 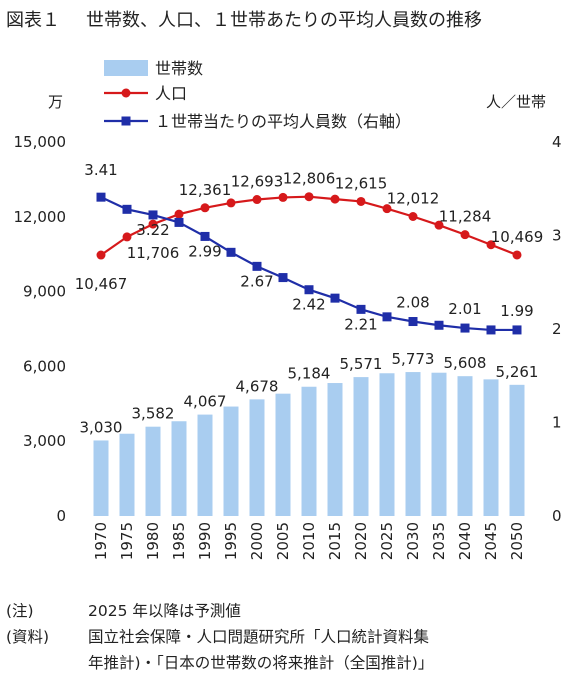 I want to click on avg-members-point-2020, so click(x=361, y=309).